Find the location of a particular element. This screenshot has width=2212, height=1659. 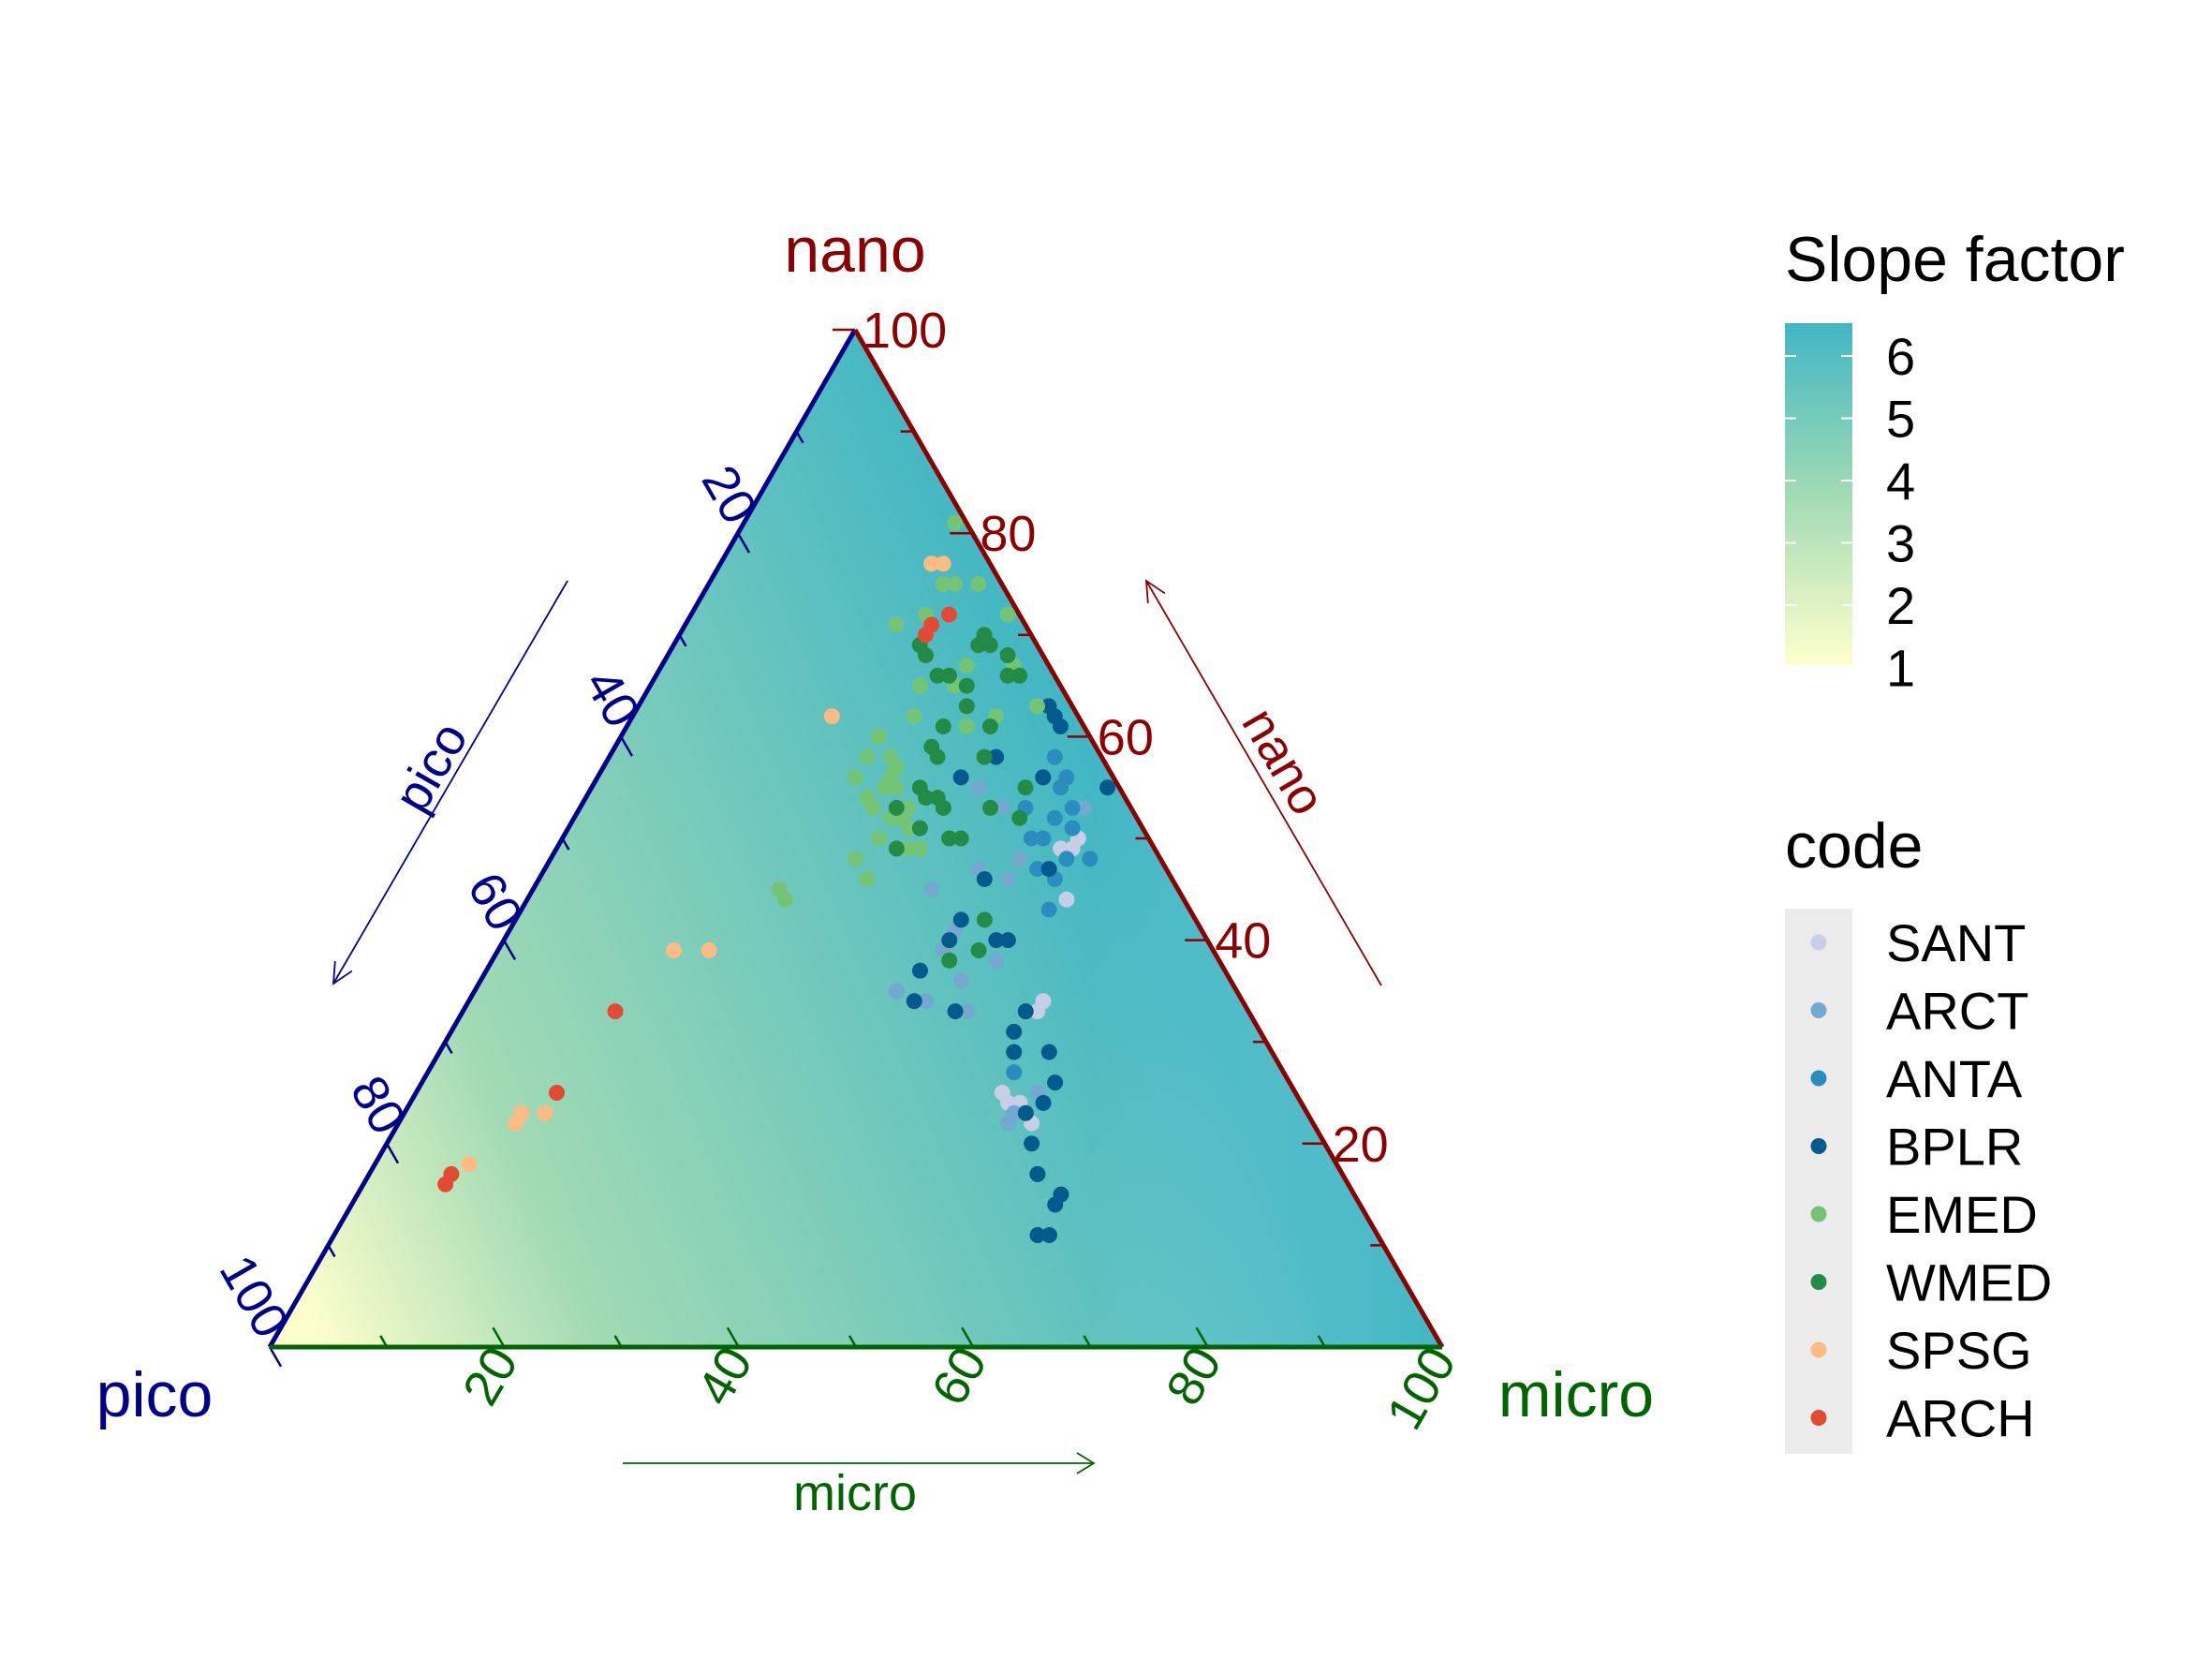

code-legend-key-background is located at coordinates (1818, 1181).